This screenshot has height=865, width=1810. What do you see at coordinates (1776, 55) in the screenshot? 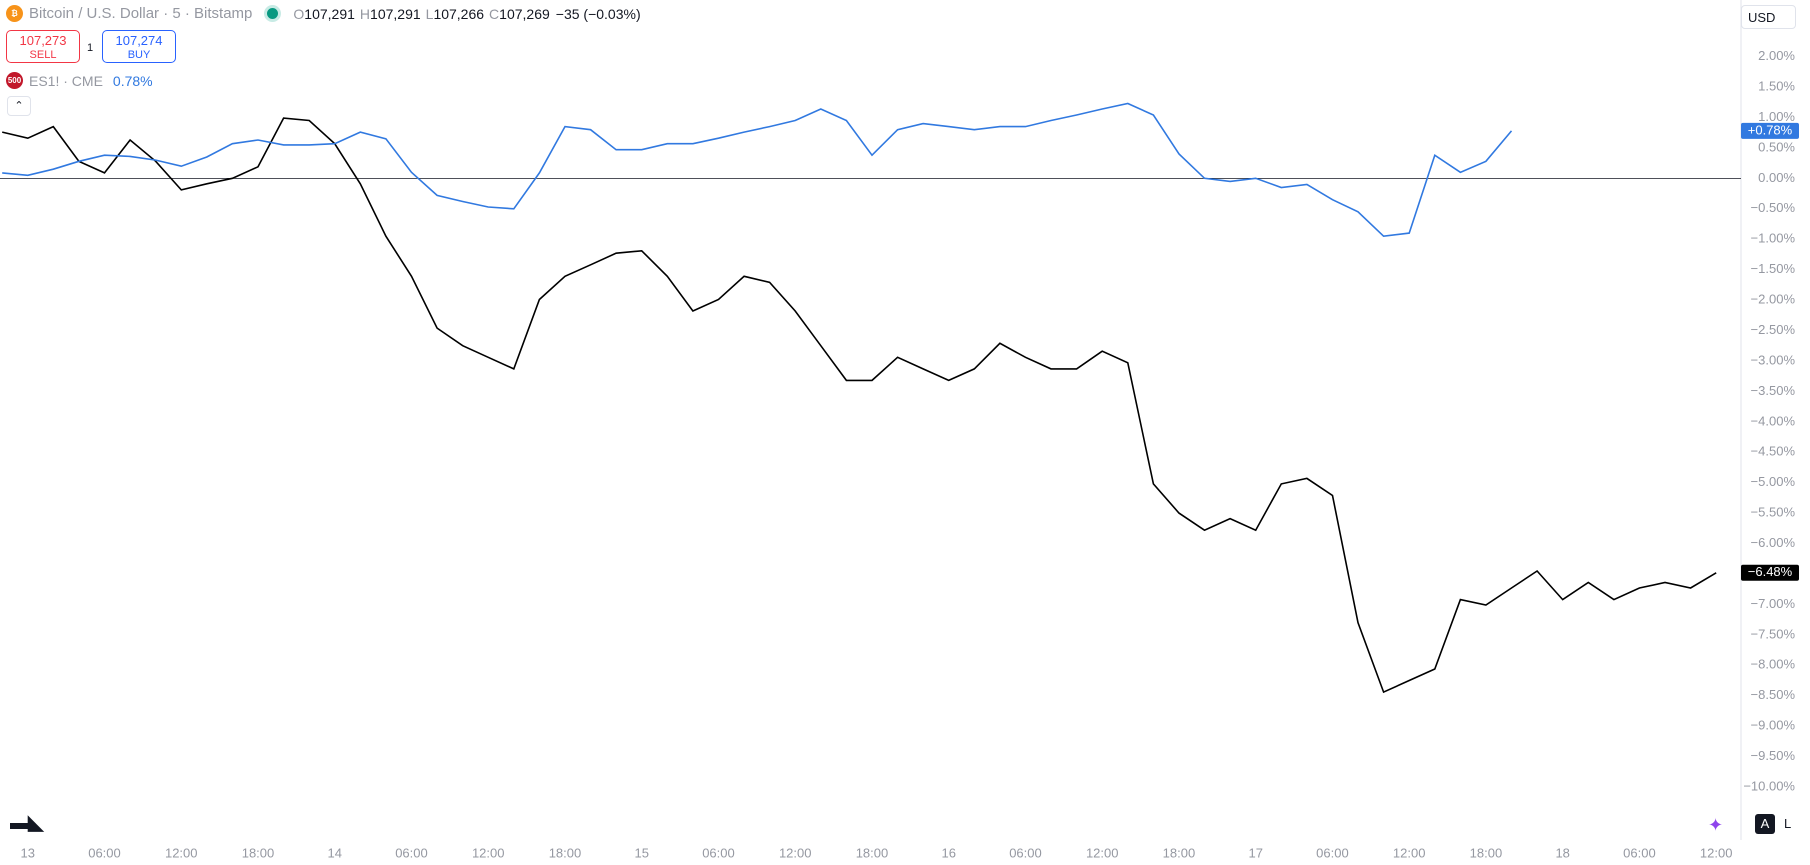
I see `y-tick-label: 2.00%` at bounding box center [1776, 55].